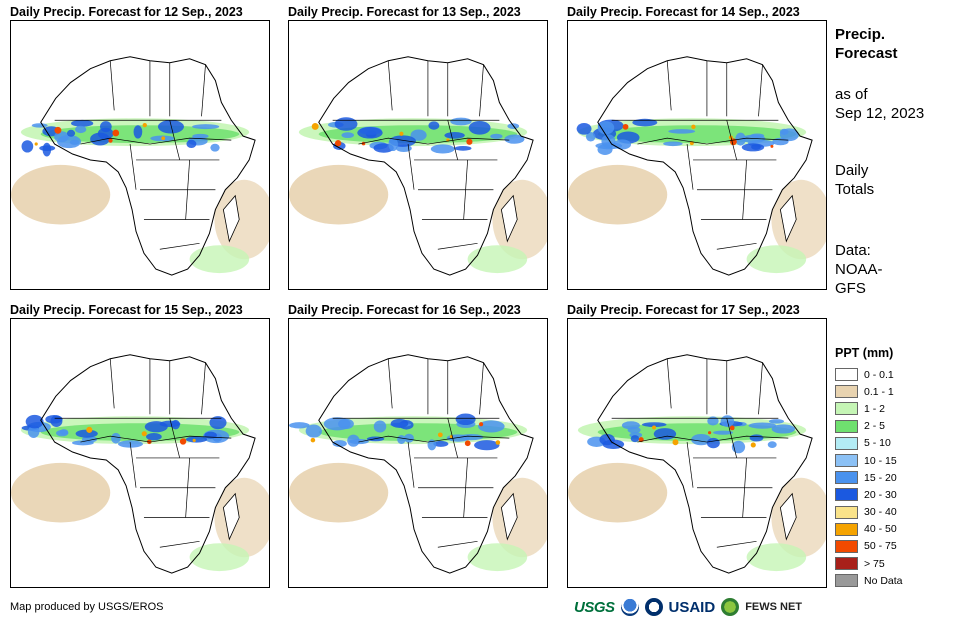 This screenshot has width=967, height=626. What do you see at coordinates (404, 12) in the screenshot?
I see `panel-title: Daily Precip. Forecast for 13 Sep., 2023` at bounding box center [404, 12].